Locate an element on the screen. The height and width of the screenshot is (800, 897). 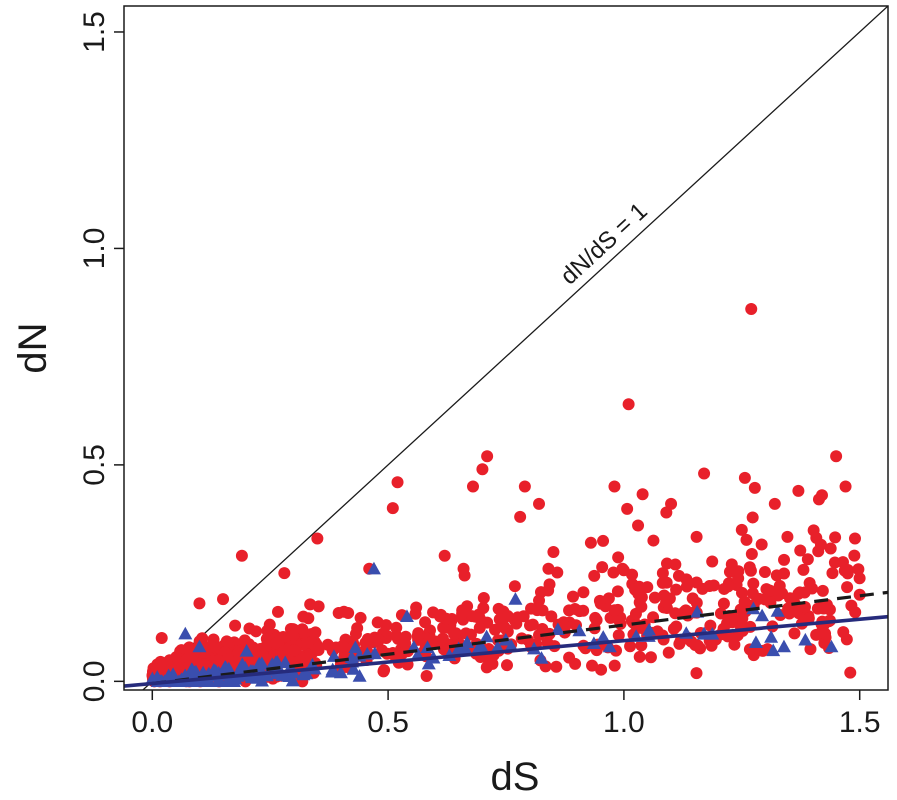
y-tick-label: 1.0 is located at coordinates (94, 249).